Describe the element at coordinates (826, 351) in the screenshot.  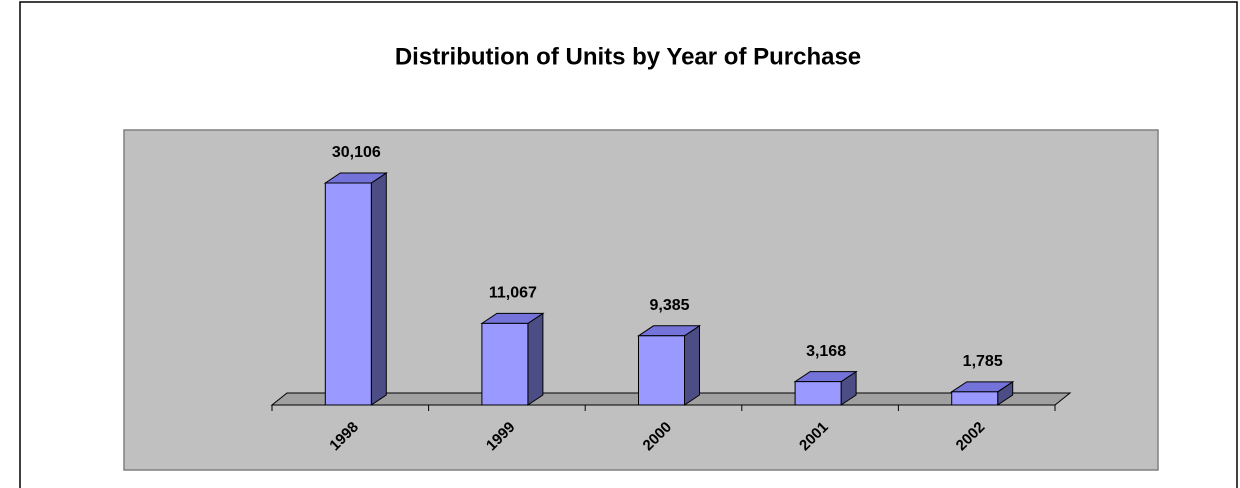
I see `data-label: 3,168` at that location.